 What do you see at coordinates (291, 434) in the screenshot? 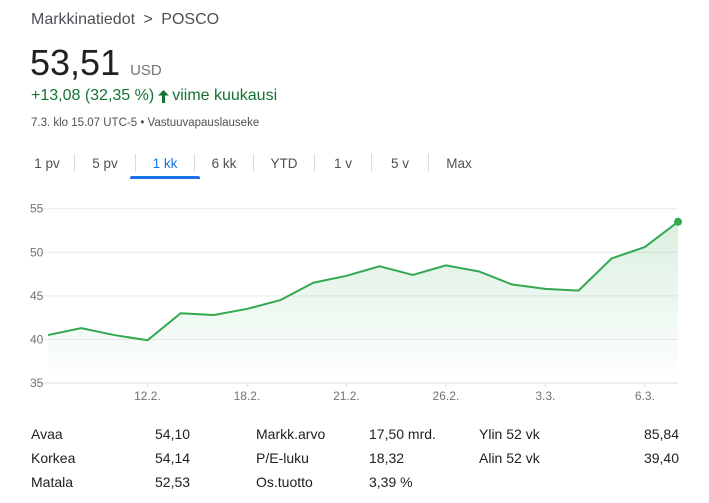
I see `stat-label: Markk.arvo` at bounding box center [291, 434].